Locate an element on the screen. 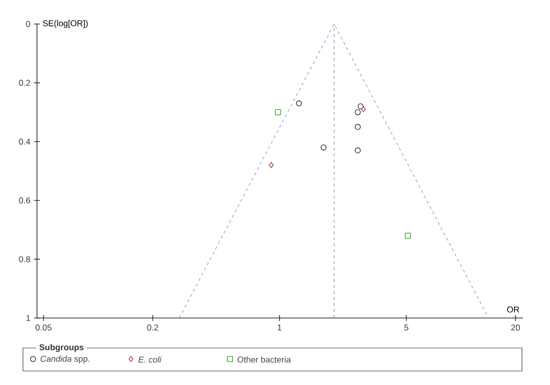  legend-title: Subgroups is located at coordinates (61, 348).